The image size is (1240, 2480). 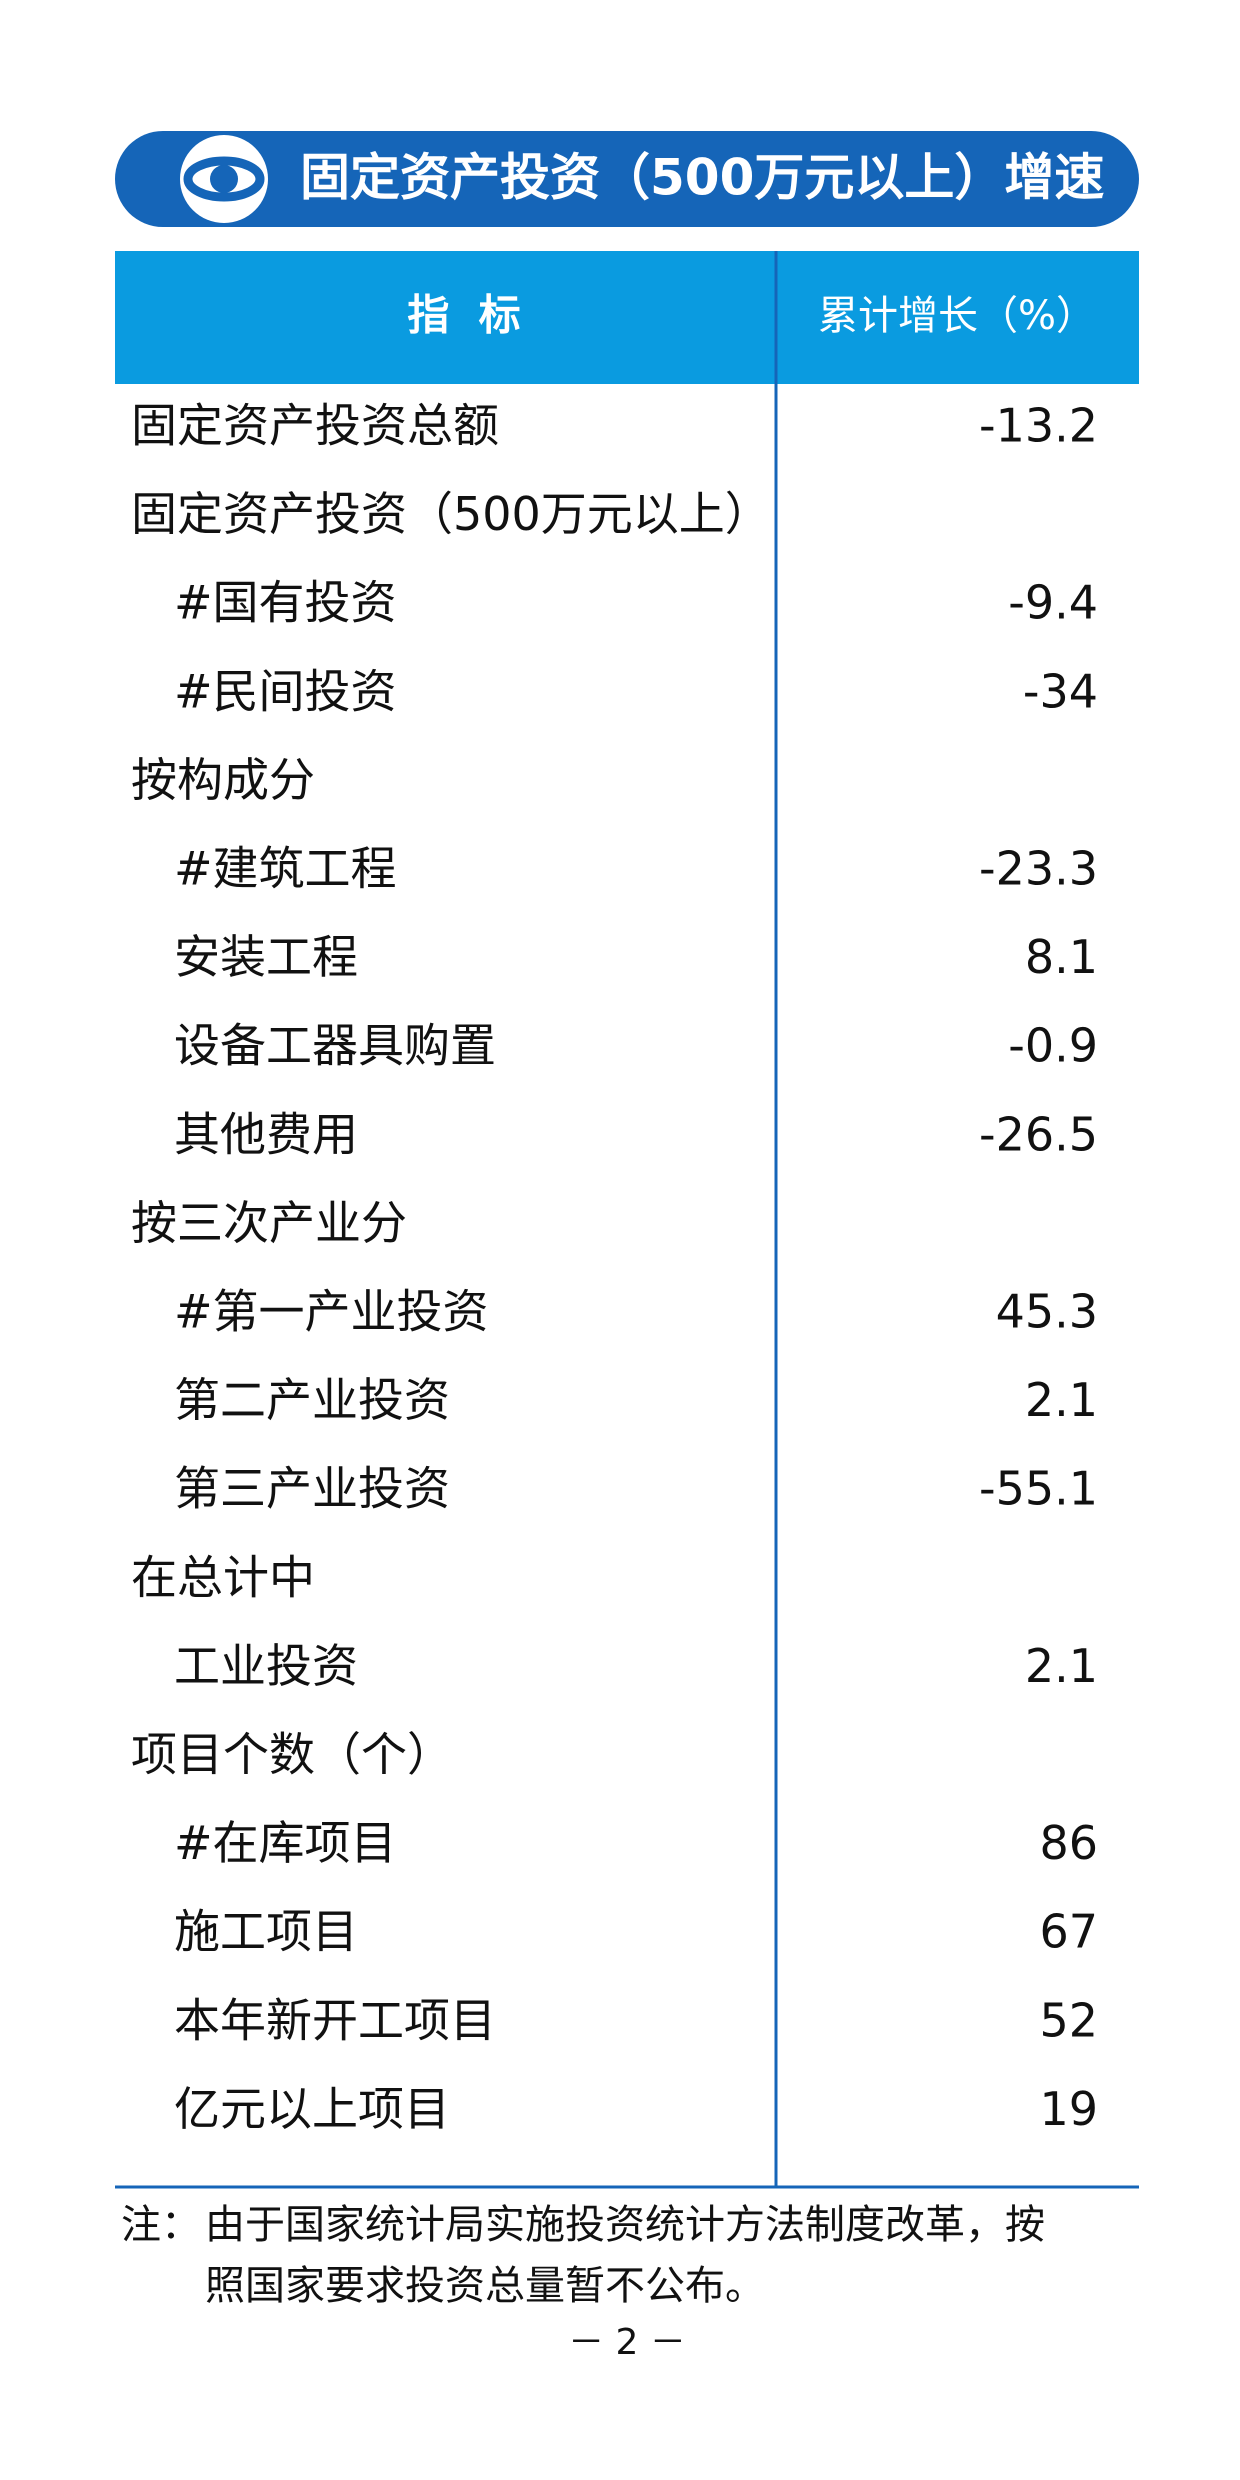 I want to click on title: 固定资产投资（500万元以上）增速, so click(x=702, y=178).